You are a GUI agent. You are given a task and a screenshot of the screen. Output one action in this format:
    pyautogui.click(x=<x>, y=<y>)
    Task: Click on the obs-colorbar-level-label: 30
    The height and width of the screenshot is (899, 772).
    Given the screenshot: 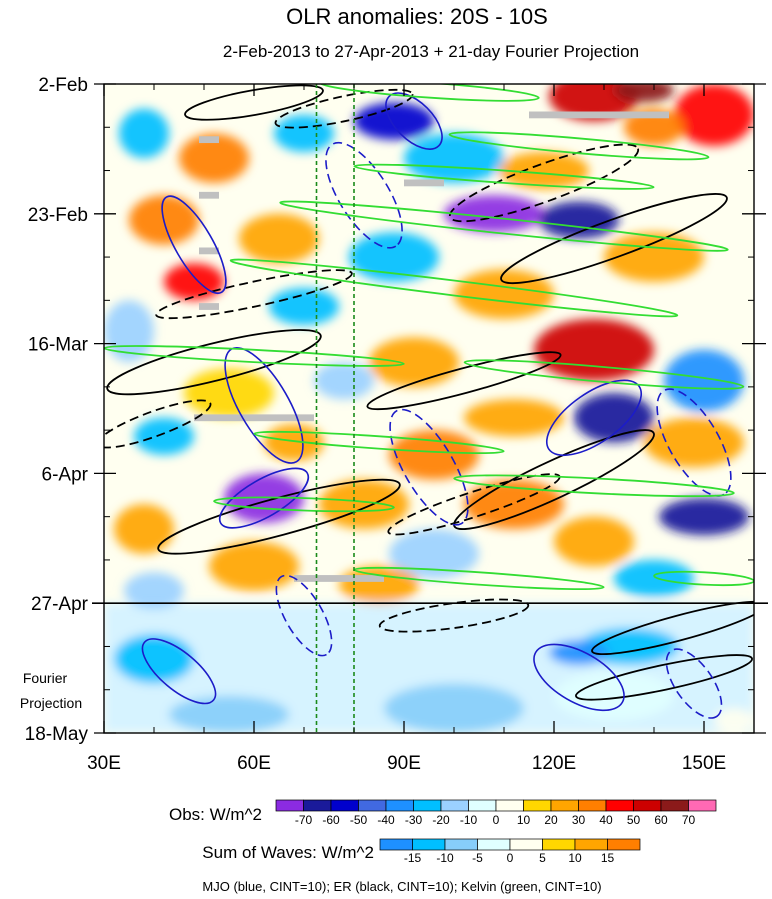 What is the action you would take?
    pyautogui.click(x=579, y=820)
    